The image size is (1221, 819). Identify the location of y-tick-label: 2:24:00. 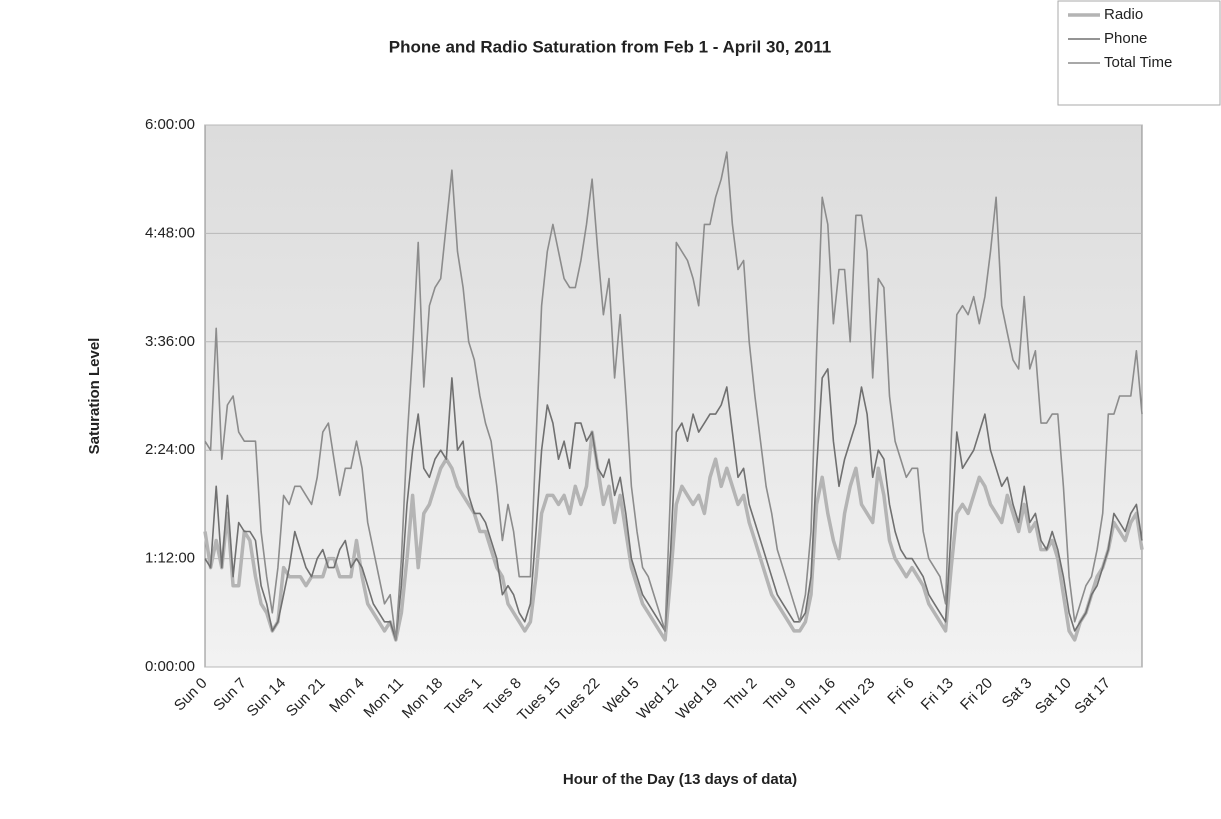
(170, 449).